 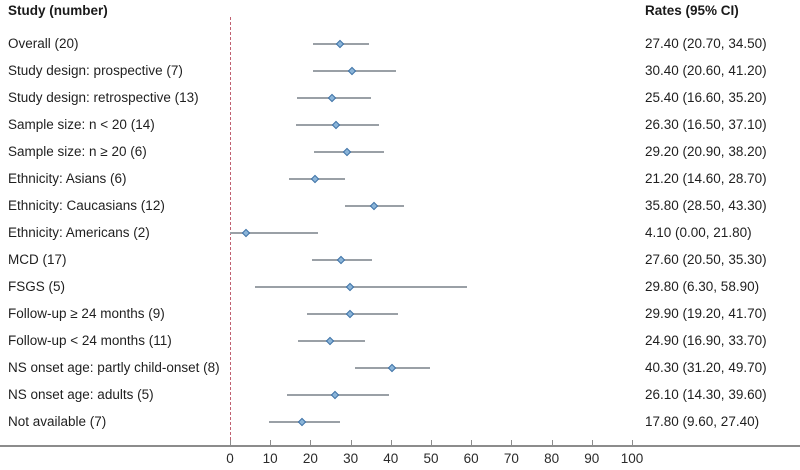 I want to click on rate-value: 27.40 (20.70, 34.50), so click(x=706, y=43).